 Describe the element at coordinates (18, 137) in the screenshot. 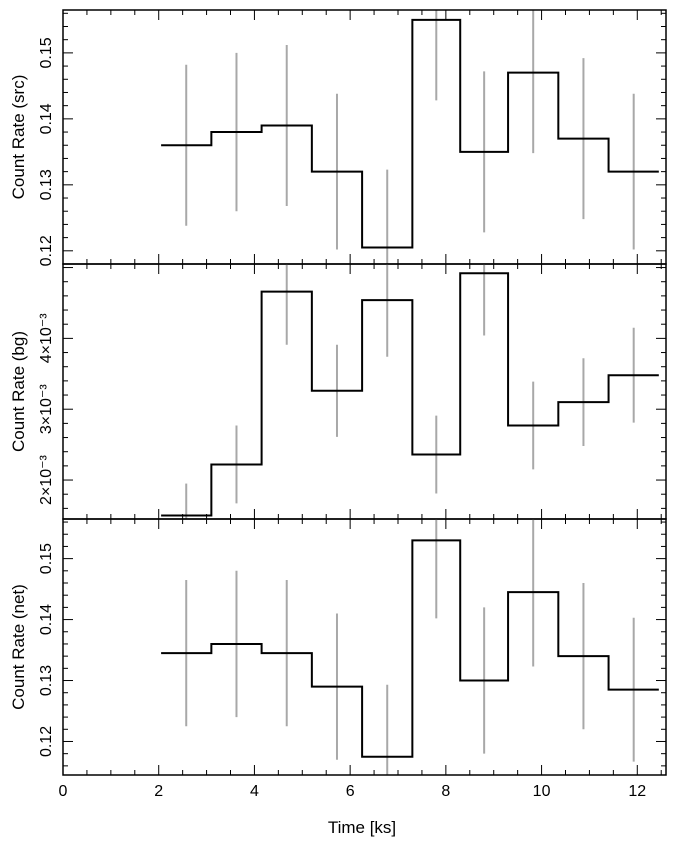

I see `y-axis-title: Count Rate (src)` at that location.